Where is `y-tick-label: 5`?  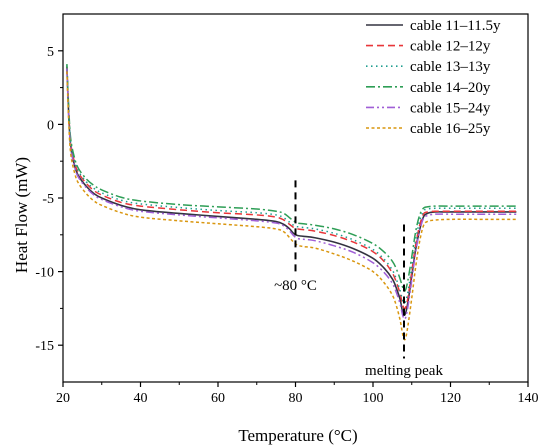 y-tick-label: 5 is located at coordinates (50, 52).